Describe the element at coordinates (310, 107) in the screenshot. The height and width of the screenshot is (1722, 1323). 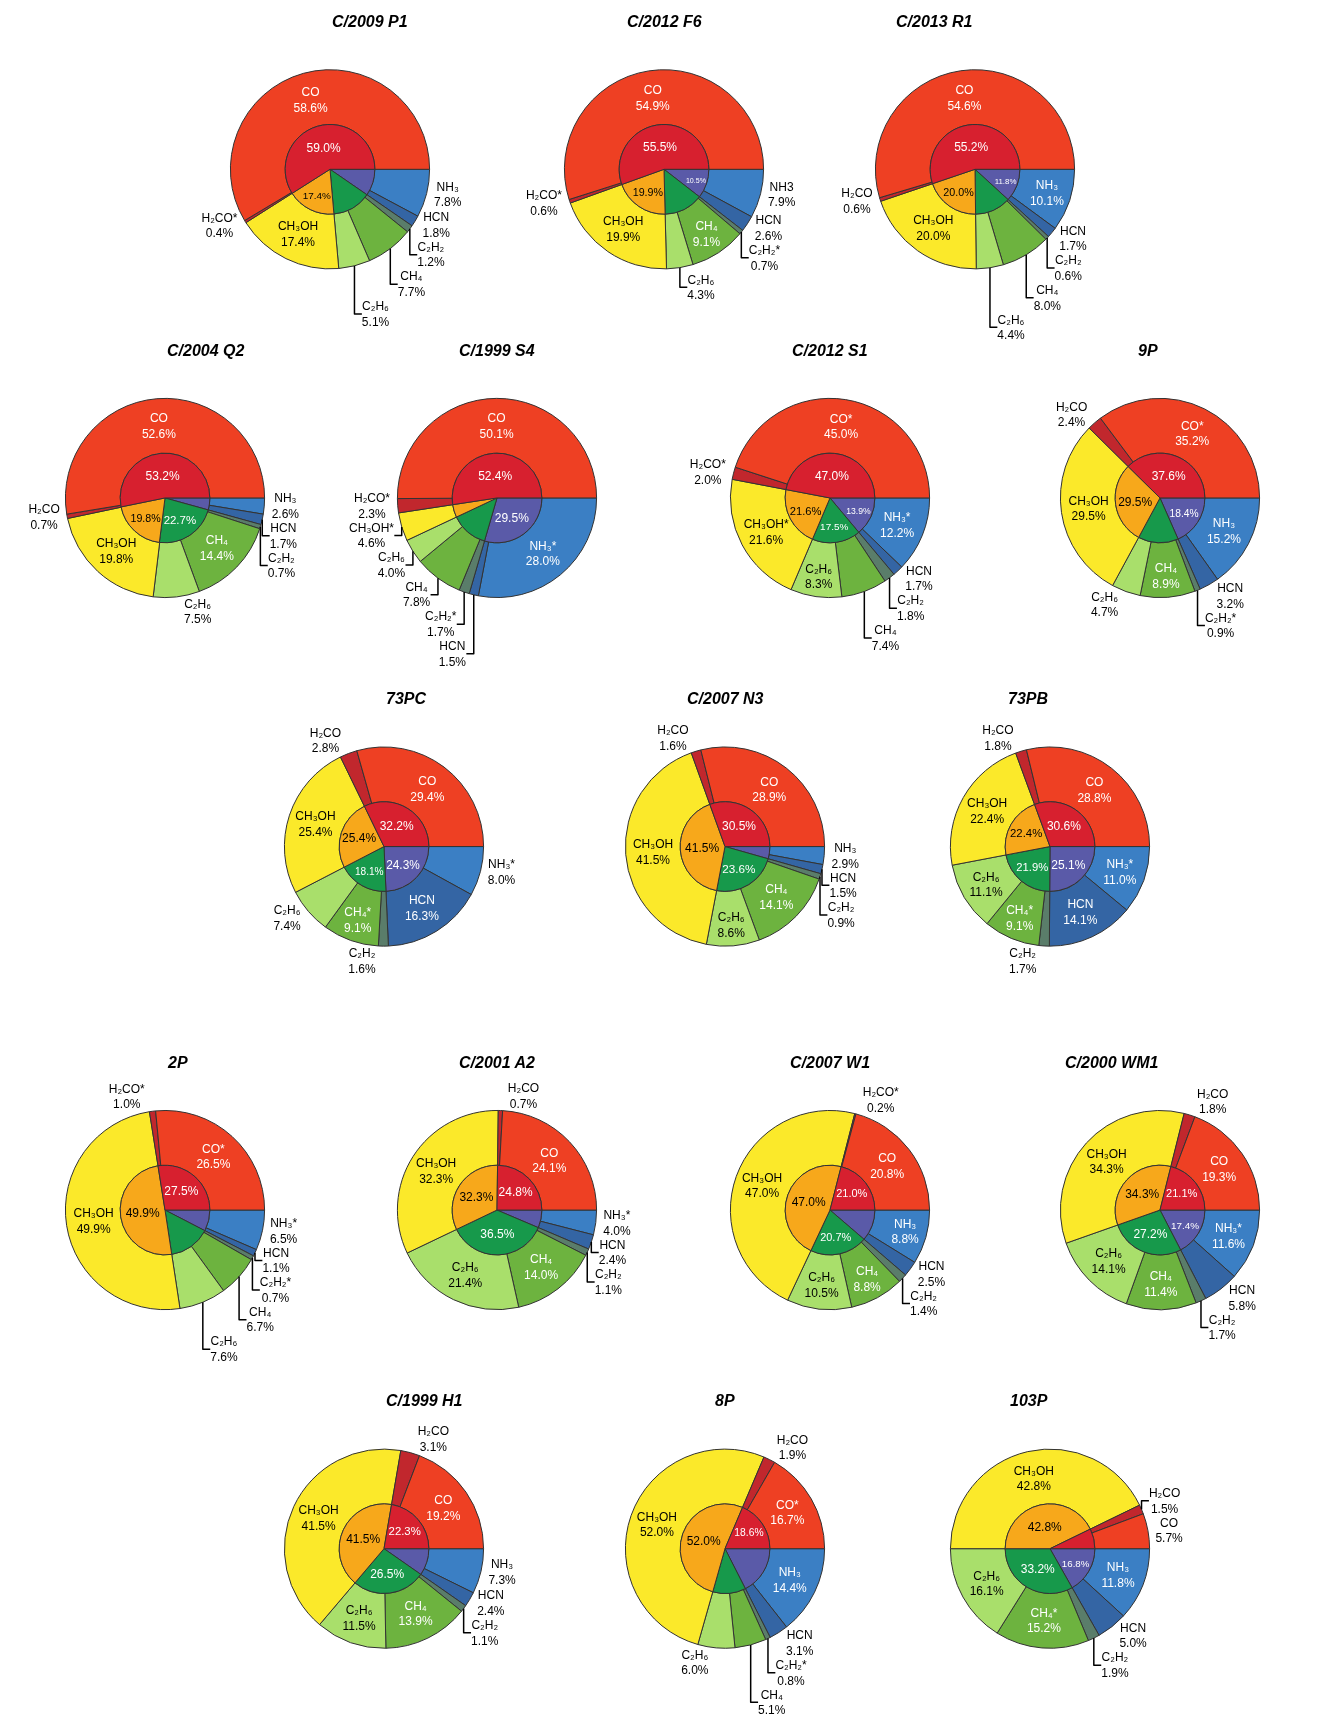
I see `data-label: 58.6%` at that location.